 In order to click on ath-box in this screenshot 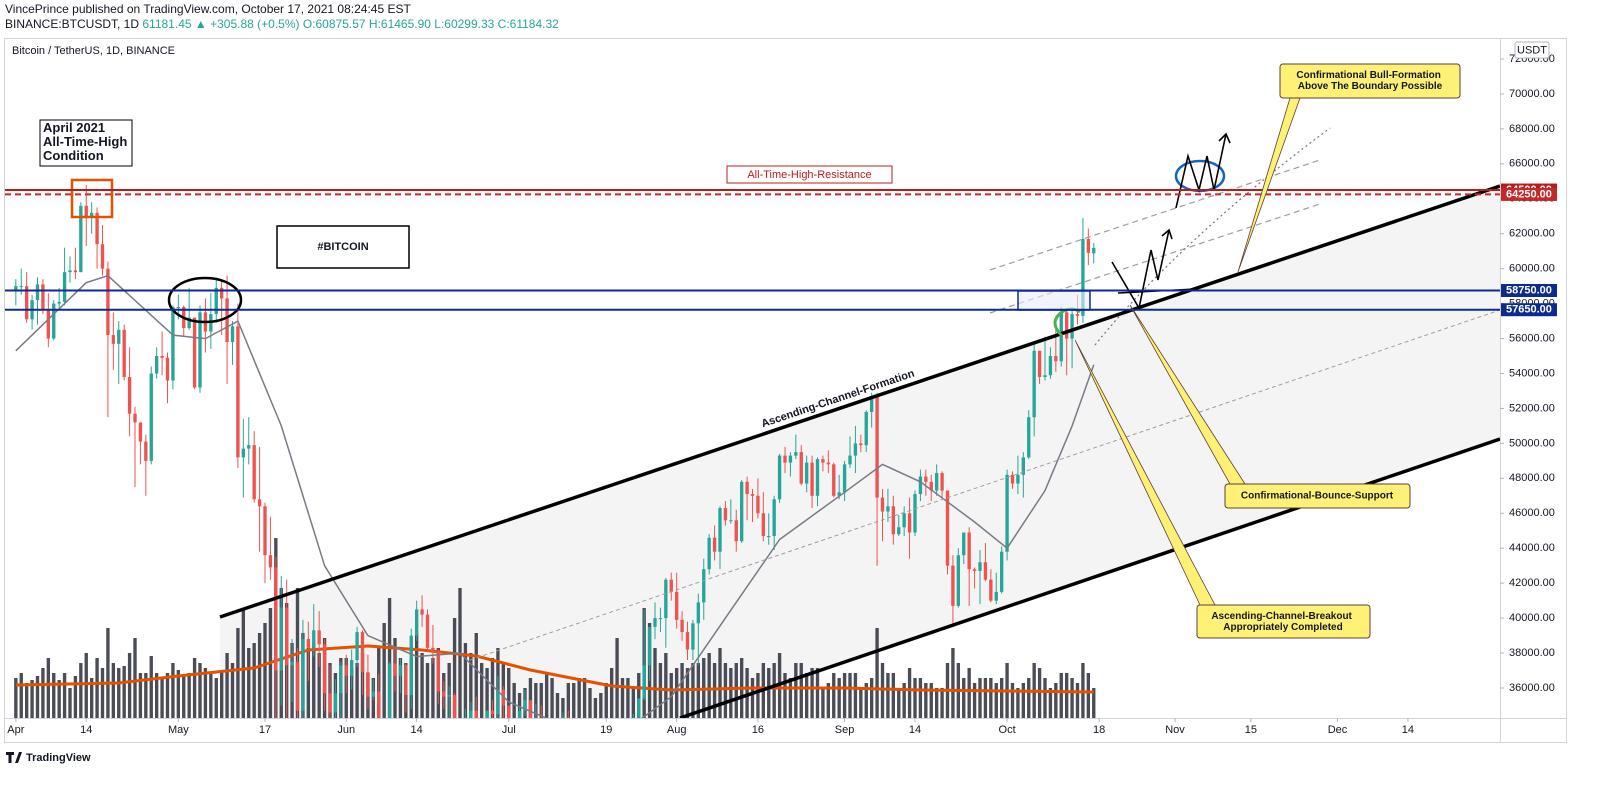, I will do `click(92, 198)`.